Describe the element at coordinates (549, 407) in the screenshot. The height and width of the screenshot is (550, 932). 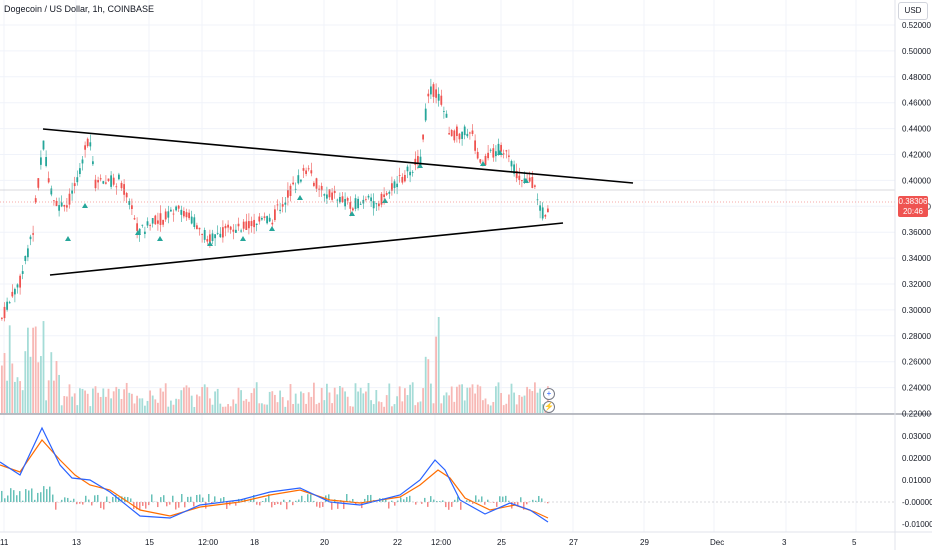
I see `lightning-icon: ⚡` at that location.